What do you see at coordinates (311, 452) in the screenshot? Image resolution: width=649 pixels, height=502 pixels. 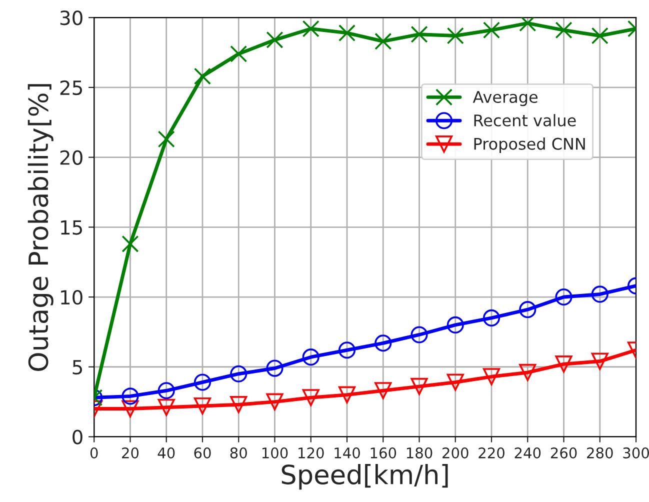 I see `x-tick-label: 120` at bounding box center [311, 452].